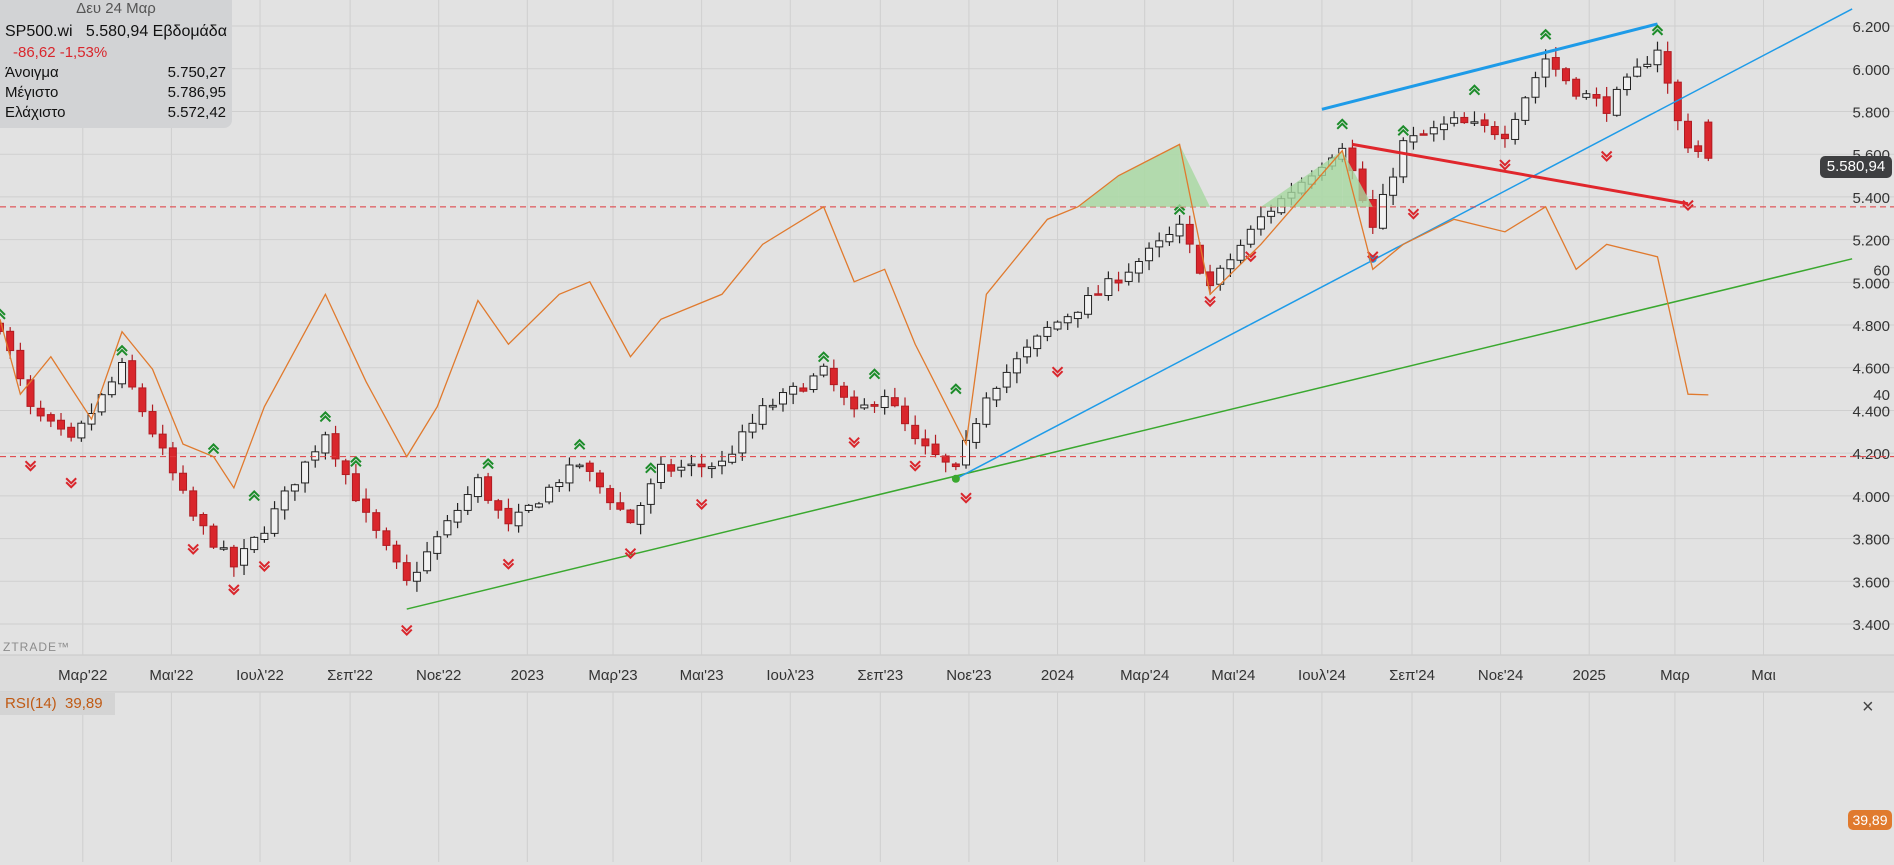 This screenshot has width=1894, height=865. I want to click on y-tick-label: 4.200, so click(1871, 454).